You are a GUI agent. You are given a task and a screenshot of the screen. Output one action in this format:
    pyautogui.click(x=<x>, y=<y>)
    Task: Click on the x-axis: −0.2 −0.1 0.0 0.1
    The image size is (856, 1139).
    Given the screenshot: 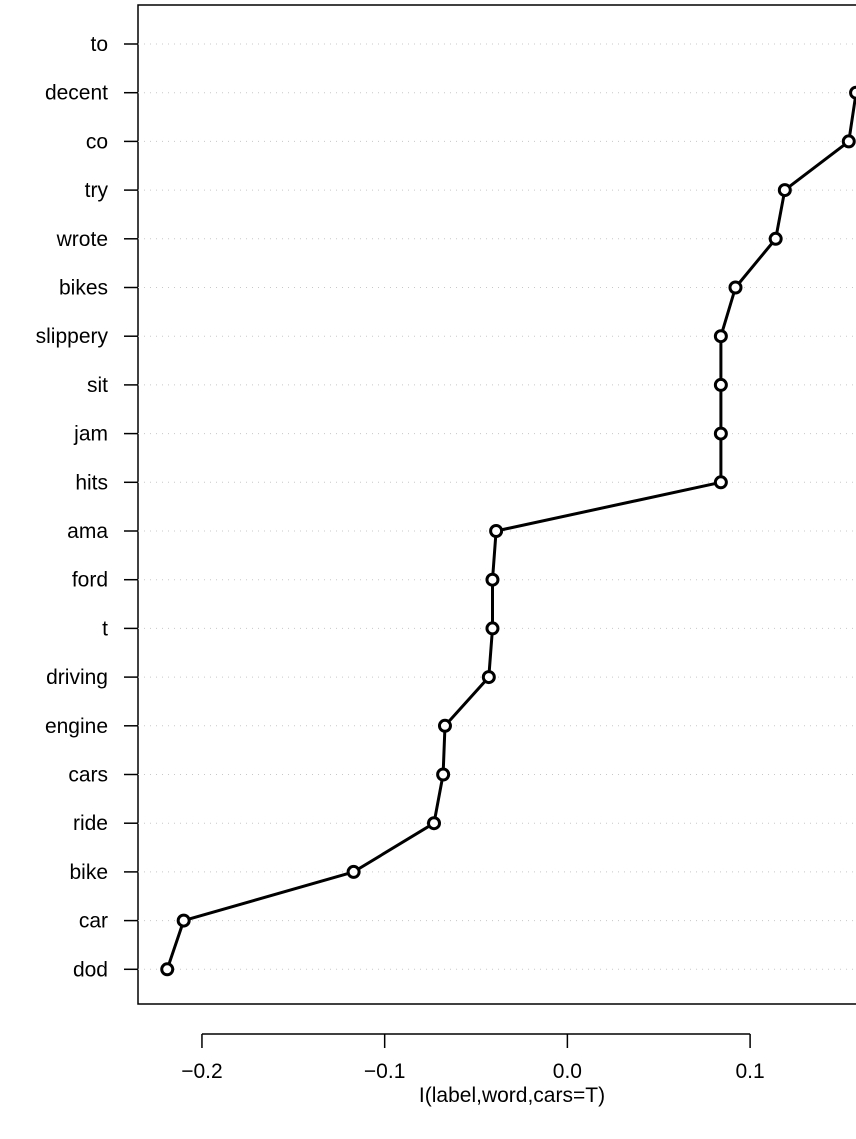 What is the action you would take?
    pyautogui.click(x=473, y=1058)
    